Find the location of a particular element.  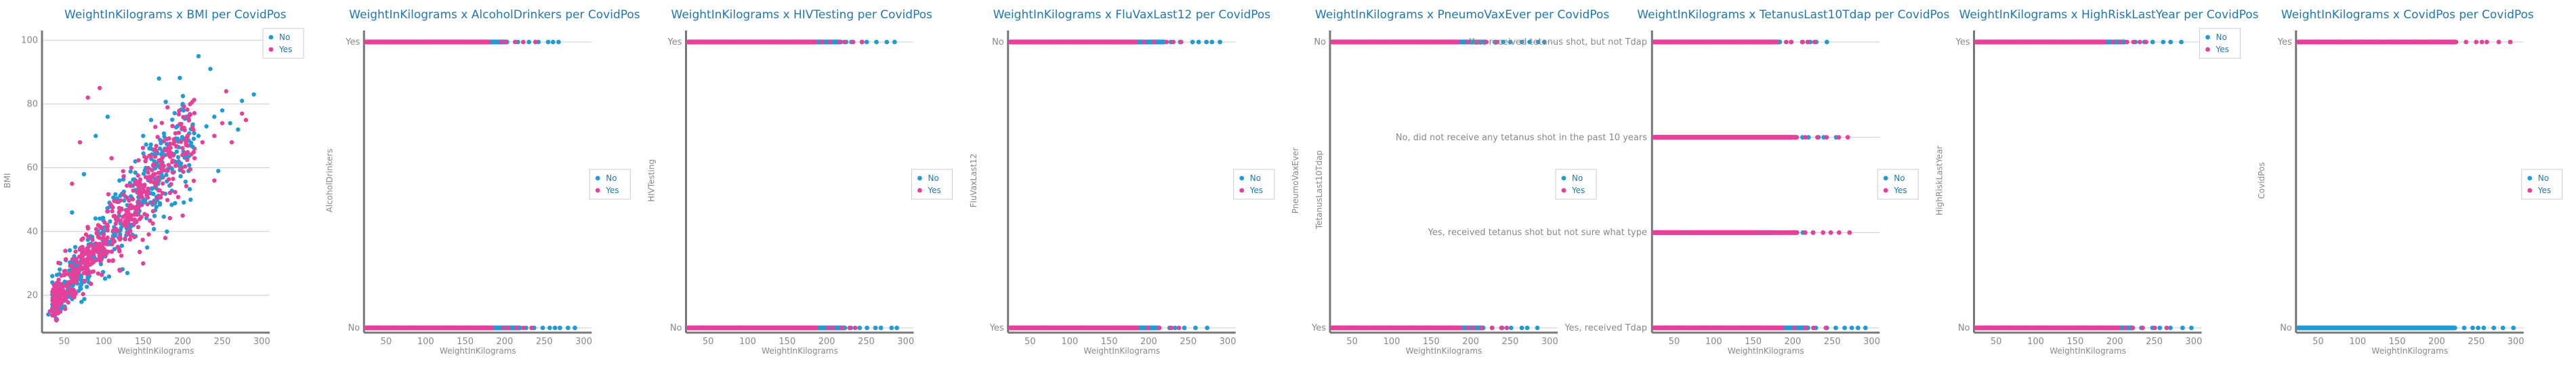

x-tick-label: 200 is located at coordinates (826, 342).